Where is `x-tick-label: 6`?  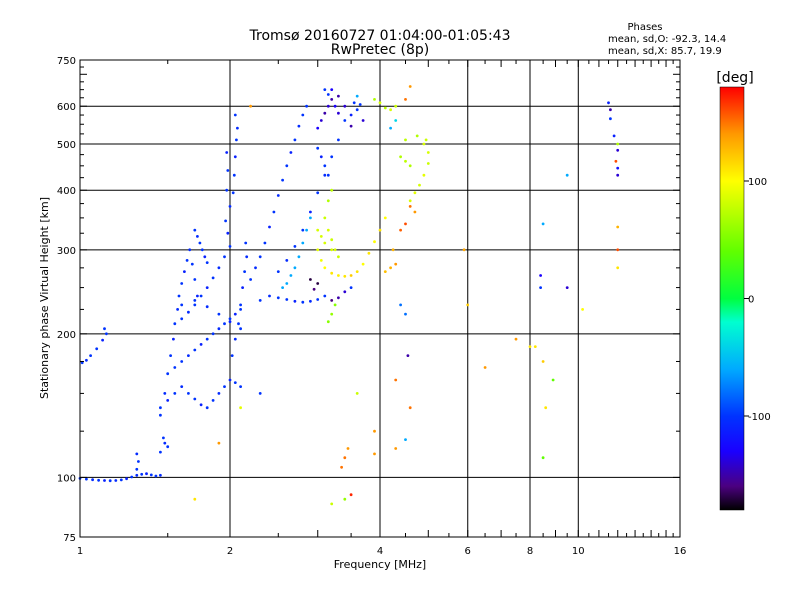 x-tick-label: 6 is located at coordinates (468, 551).